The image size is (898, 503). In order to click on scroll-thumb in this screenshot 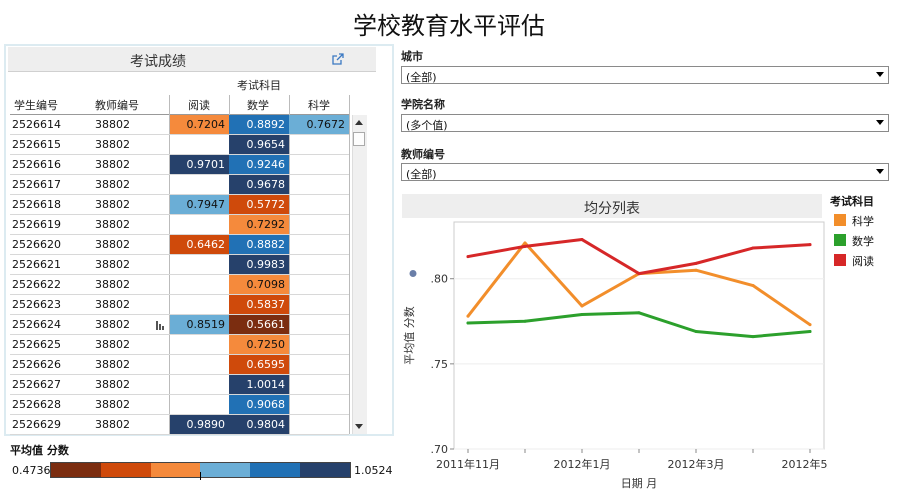, I will do `click(359, 139)`.